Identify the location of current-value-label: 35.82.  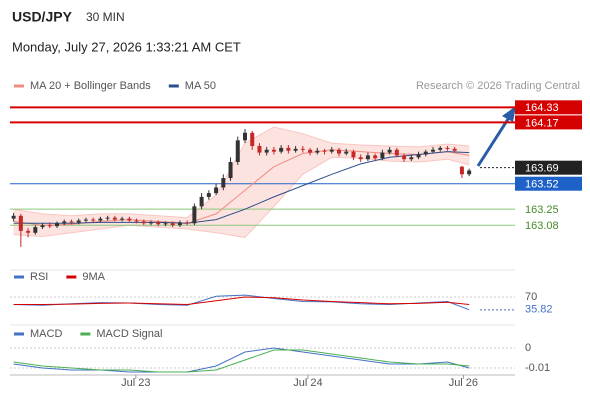
(539, 310).